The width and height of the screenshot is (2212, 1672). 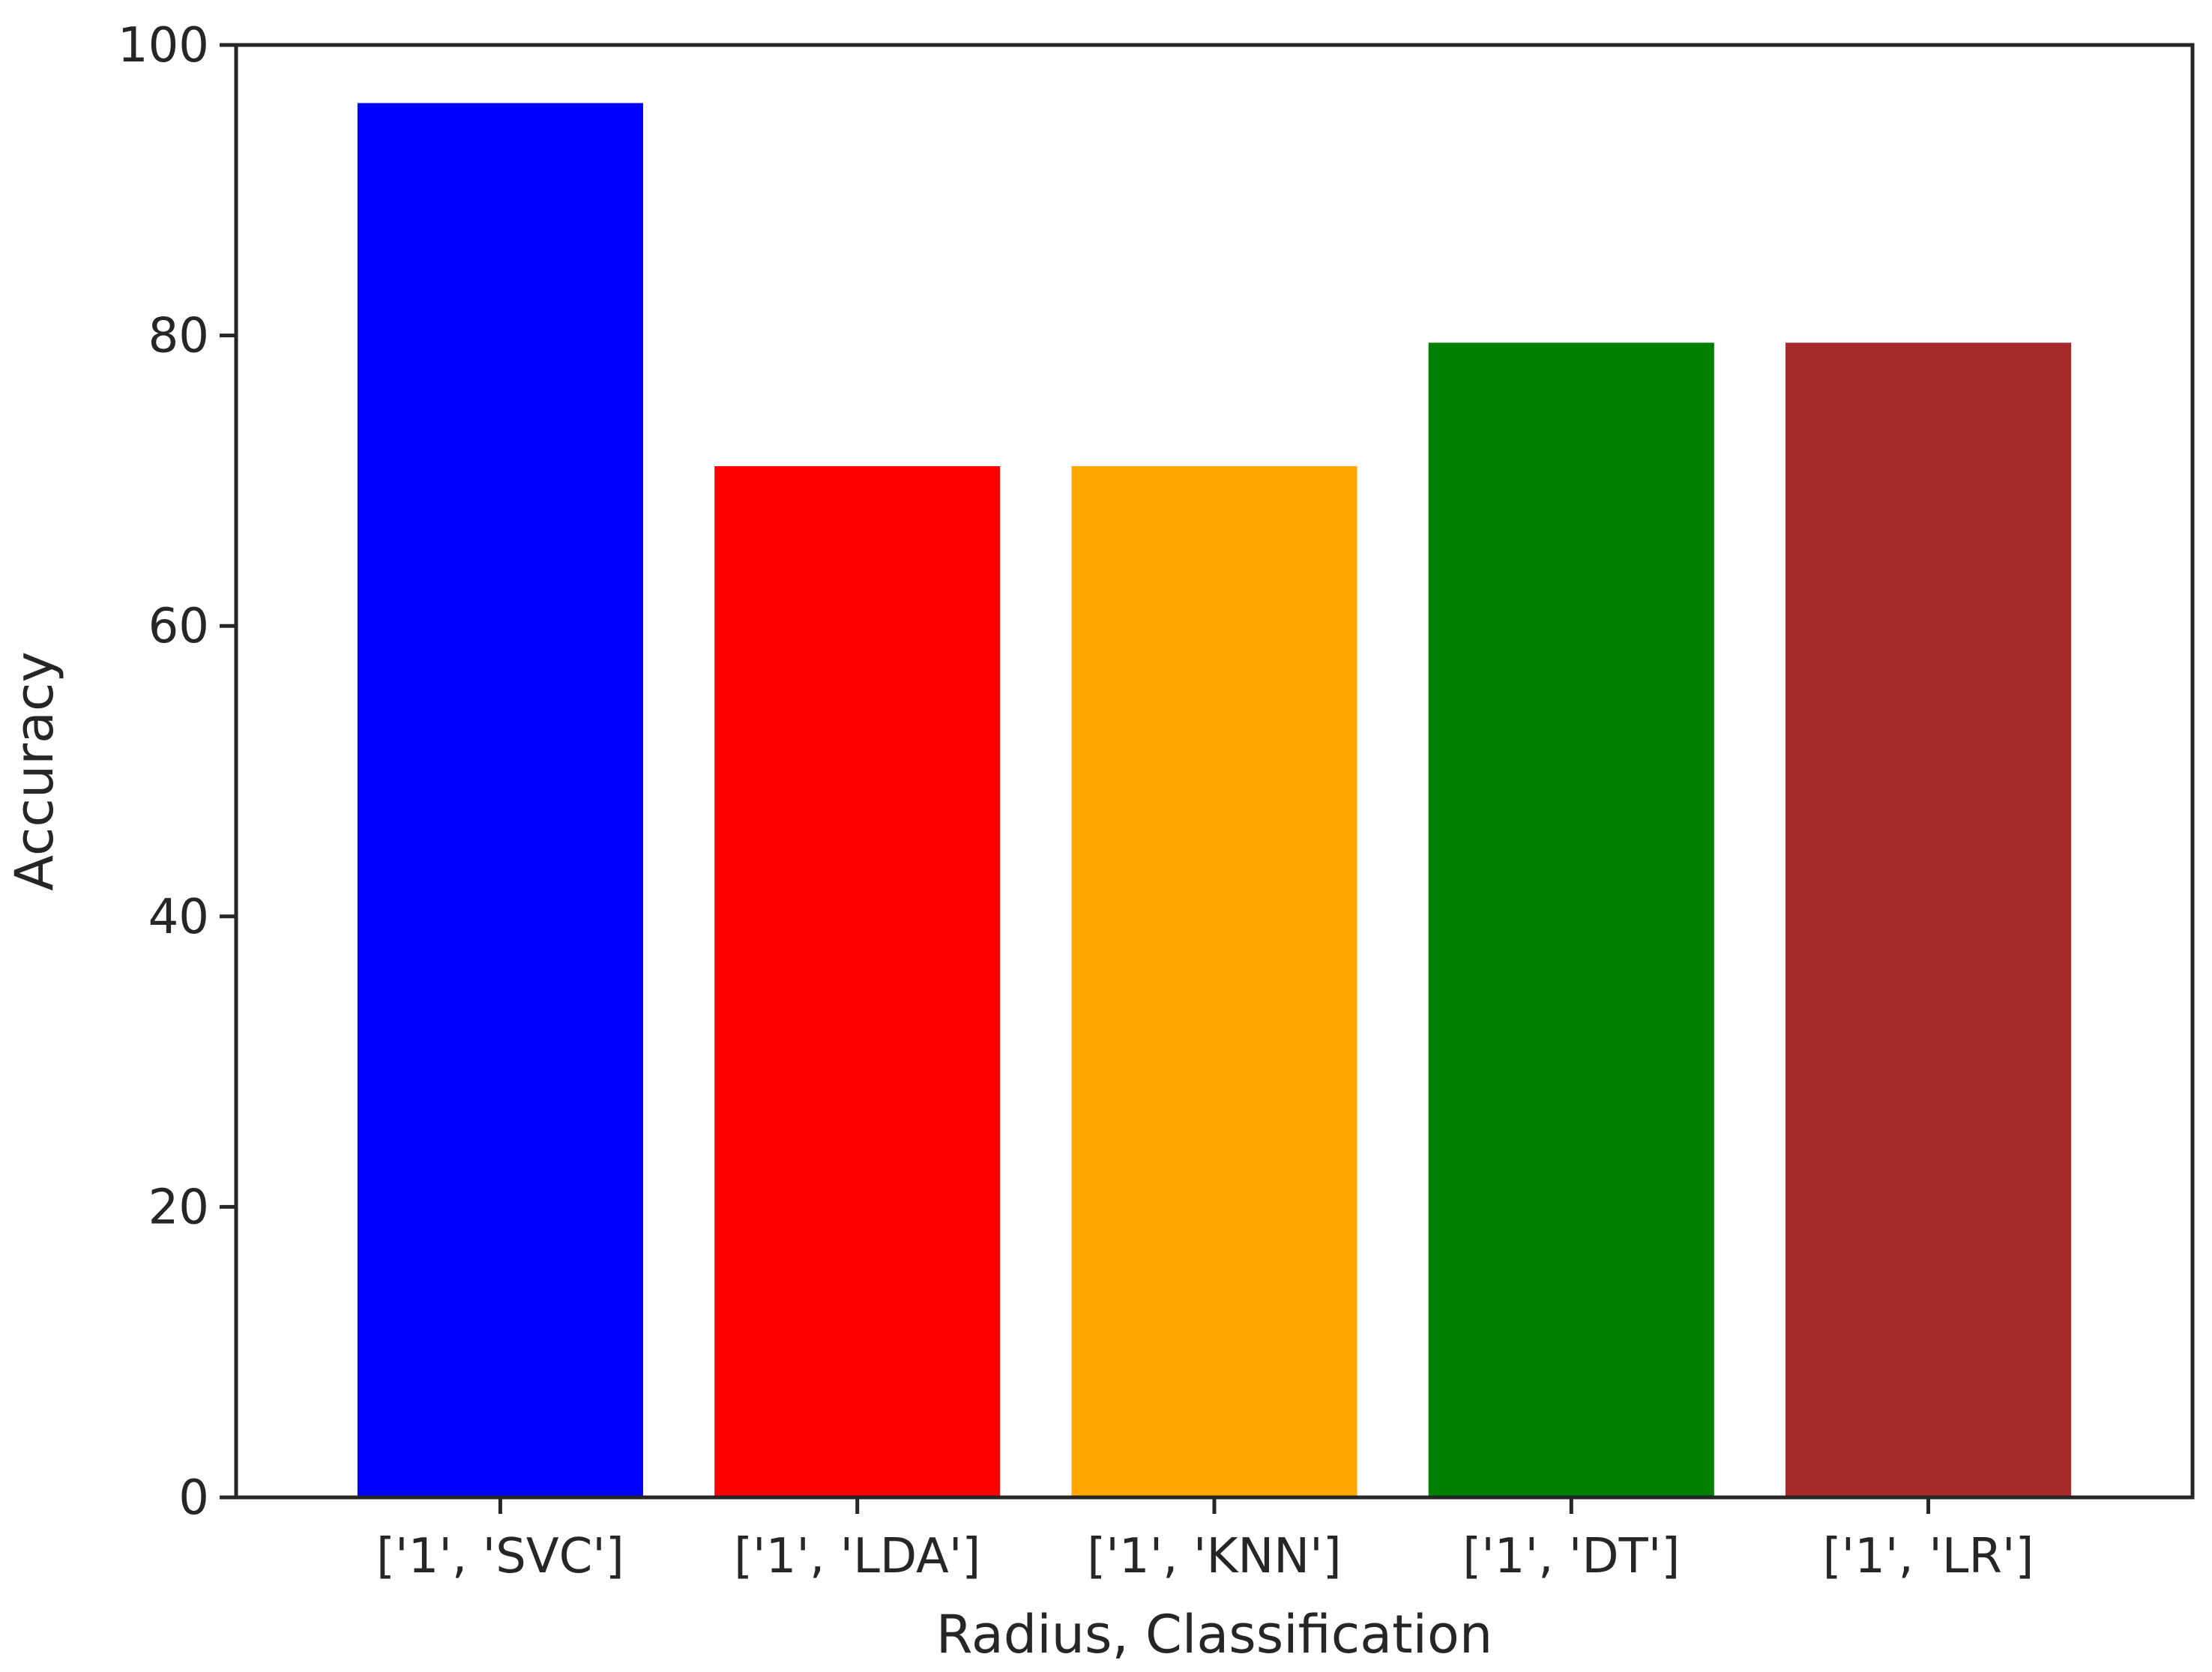 I want to click on y-tick-label: 100, so click(x=163, y=45).